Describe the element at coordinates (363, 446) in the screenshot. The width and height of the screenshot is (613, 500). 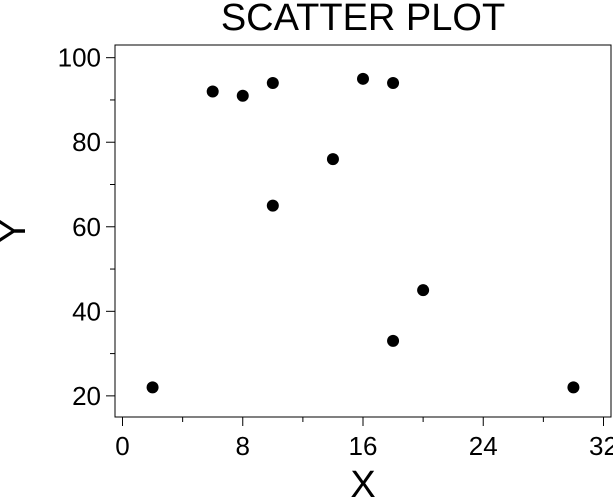
I see `x-tick-label: 16` at that location.